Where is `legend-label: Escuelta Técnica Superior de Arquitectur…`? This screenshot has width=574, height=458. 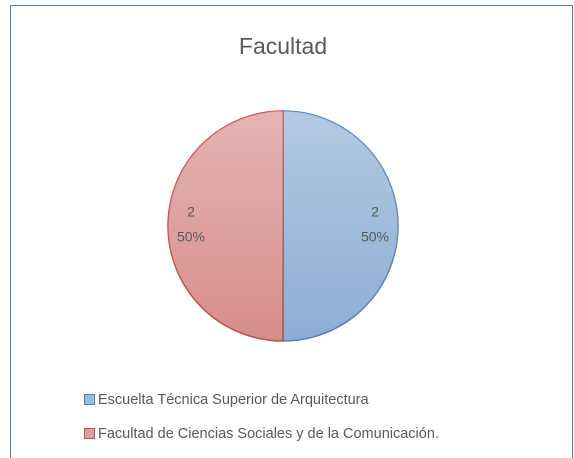
legend-label: Escuelta Técnica Superior de Arquitectur… is located at coordinates (233, 400).